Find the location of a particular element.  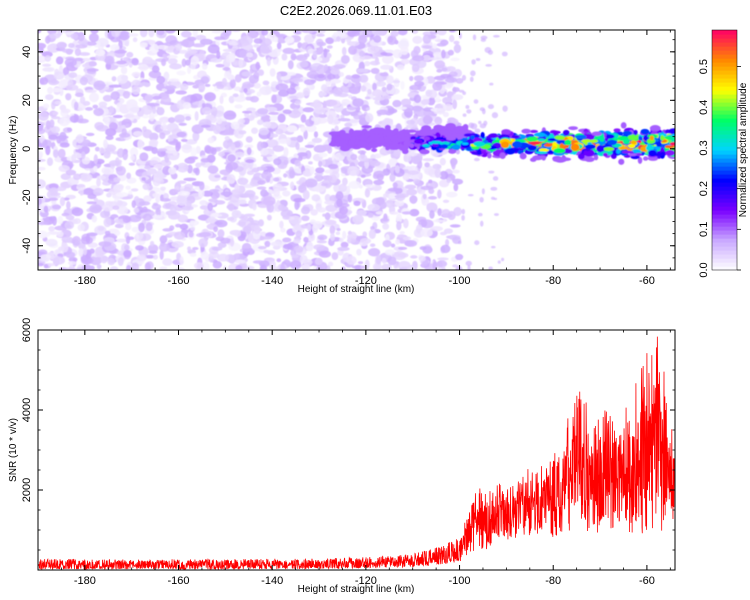

spectrogram-x-label: Height of straight line (km) is located at coordinates (356, 289).